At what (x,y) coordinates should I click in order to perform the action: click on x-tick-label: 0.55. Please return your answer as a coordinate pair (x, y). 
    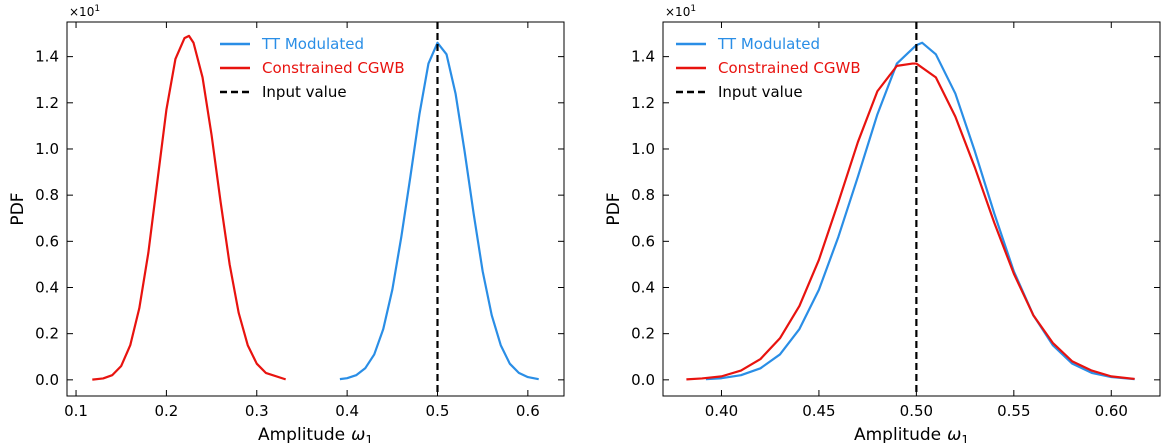
    Looking at the image, I should click on (1013, 411).